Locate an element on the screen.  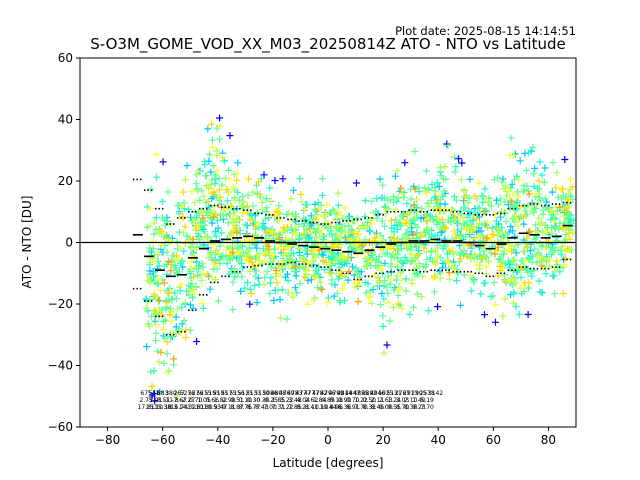
x-tick-label: −60 is located at coordinates (162, 440).